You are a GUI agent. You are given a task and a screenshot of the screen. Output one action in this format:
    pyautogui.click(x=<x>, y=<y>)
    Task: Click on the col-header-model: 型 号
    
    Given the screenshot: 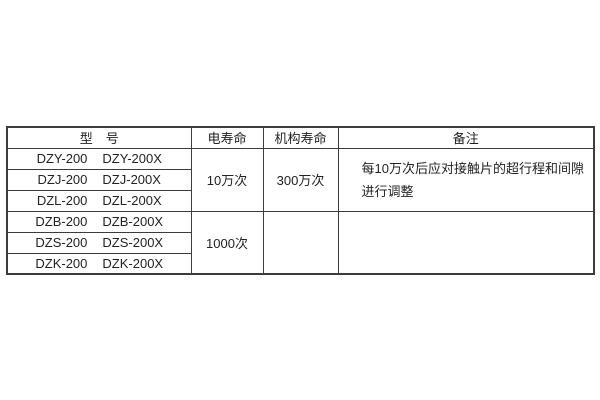 What is the action you would take?
    pyautogui.click(x=99, y=137)
    